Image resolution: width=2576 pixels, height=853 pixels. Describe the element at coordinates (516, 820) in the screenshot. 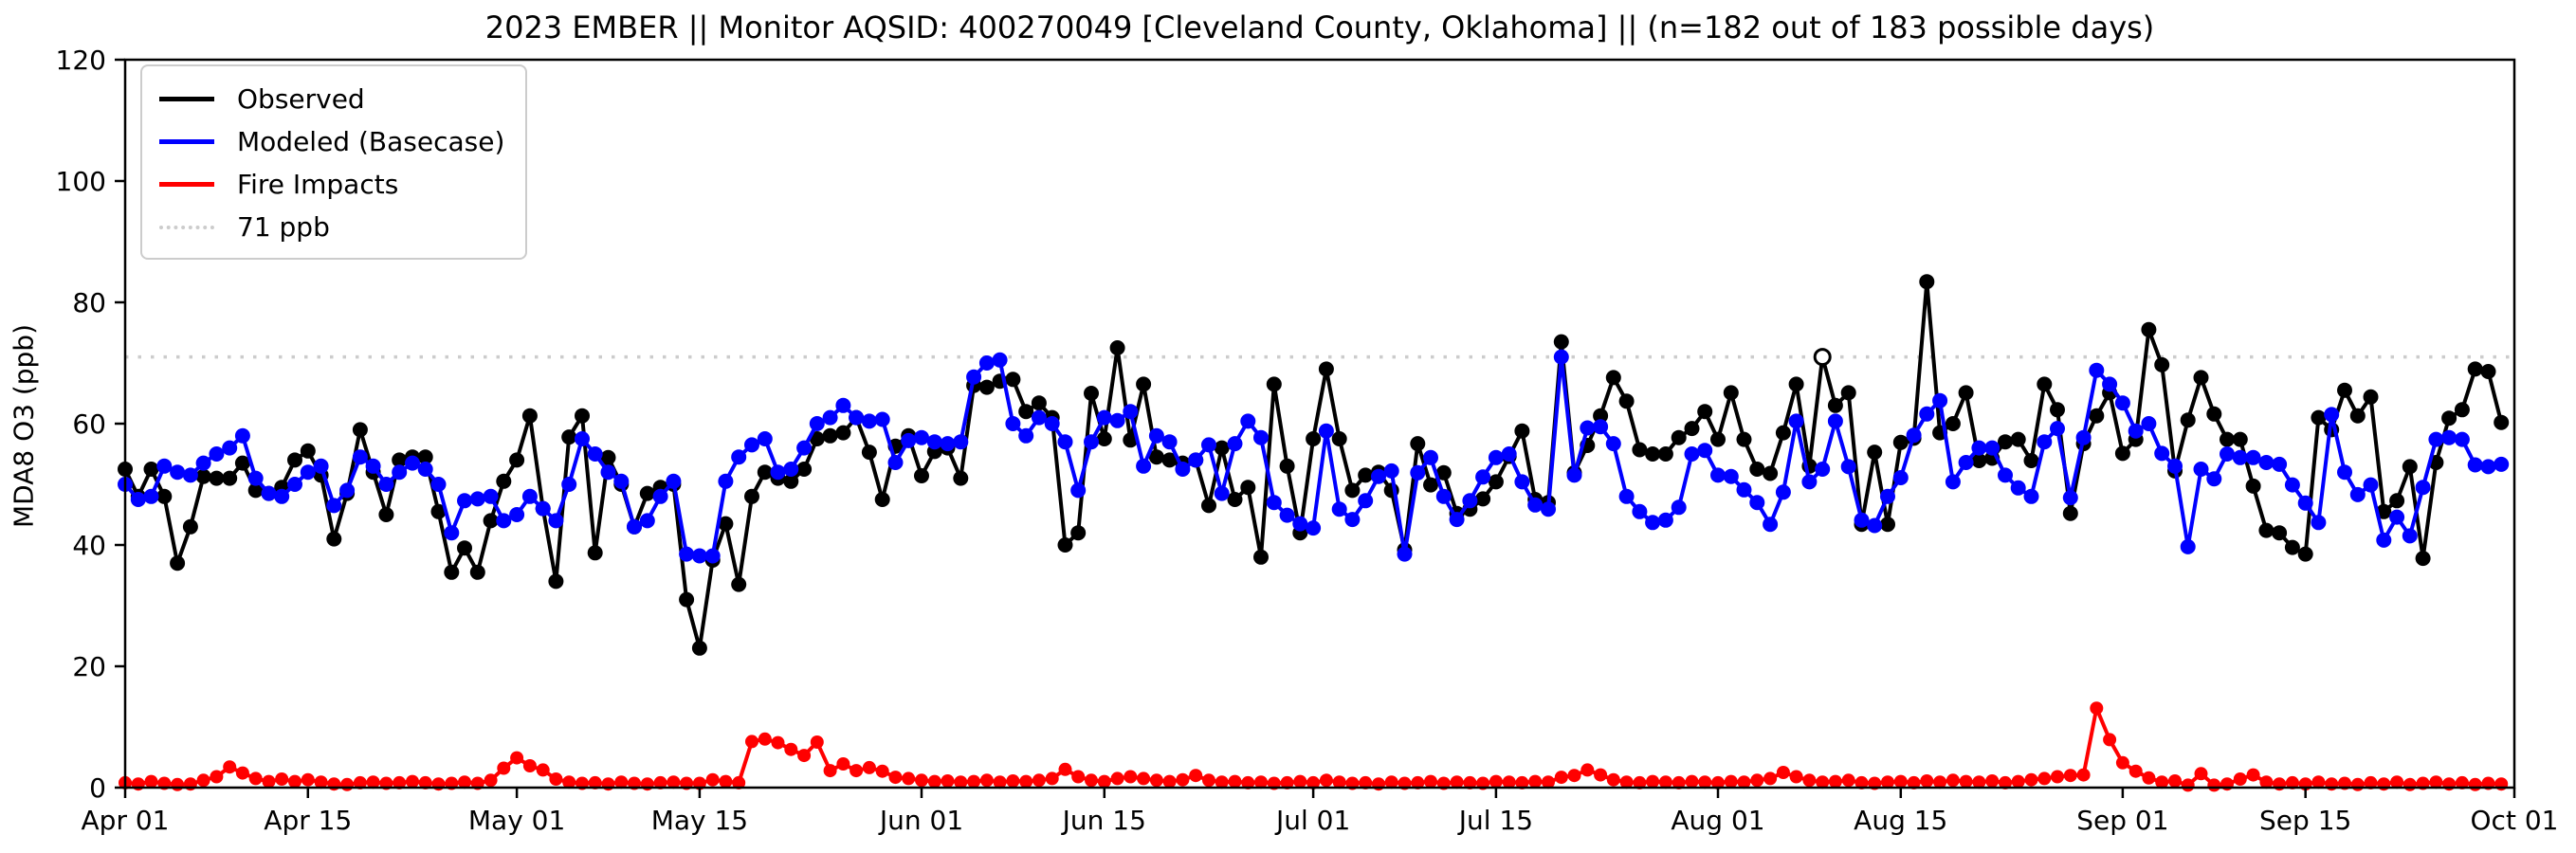

I see `x-tick-label: May 01` at that location.